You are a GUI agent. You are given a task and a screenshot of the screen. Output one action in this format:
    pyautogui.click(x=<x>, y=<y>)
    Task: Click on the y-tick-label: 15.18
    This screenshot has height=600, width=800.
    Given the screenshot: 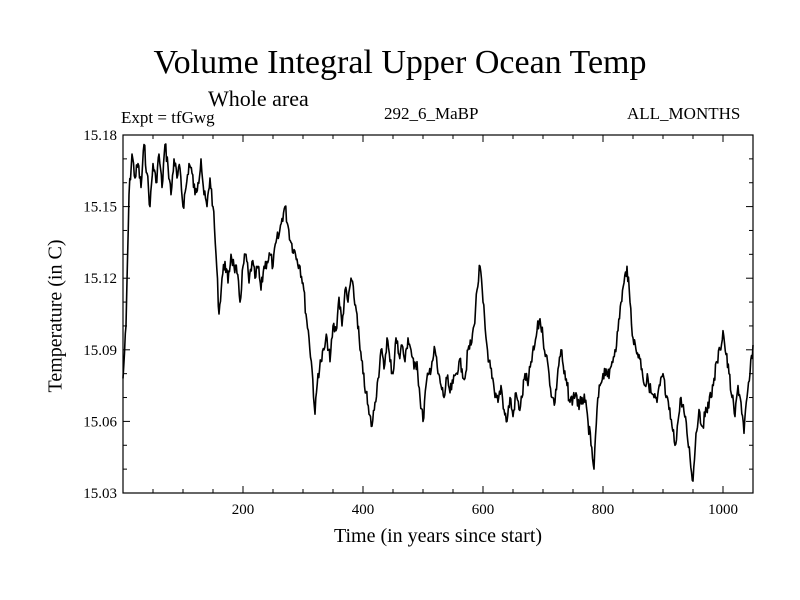 What is the action you would take?
    pyautogui.click(x=100, y=136)
    